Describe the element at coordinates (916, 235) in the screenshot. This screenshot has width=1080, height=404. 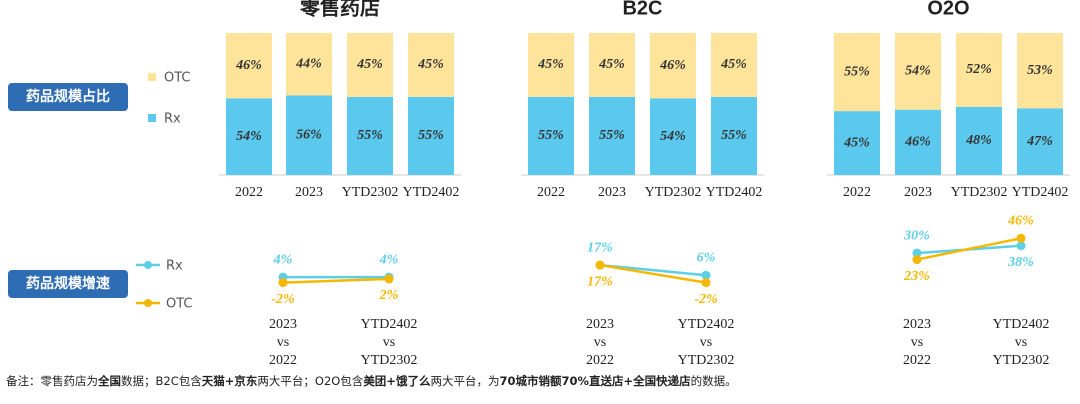
I see `value-label: 30%` at that location.